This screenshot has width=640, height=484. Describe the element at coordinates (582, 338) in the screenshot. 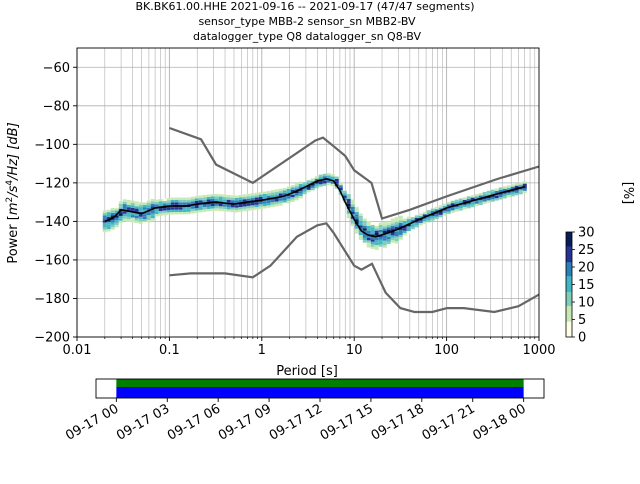

I see `colorbar-tick-label: 0` at that location.